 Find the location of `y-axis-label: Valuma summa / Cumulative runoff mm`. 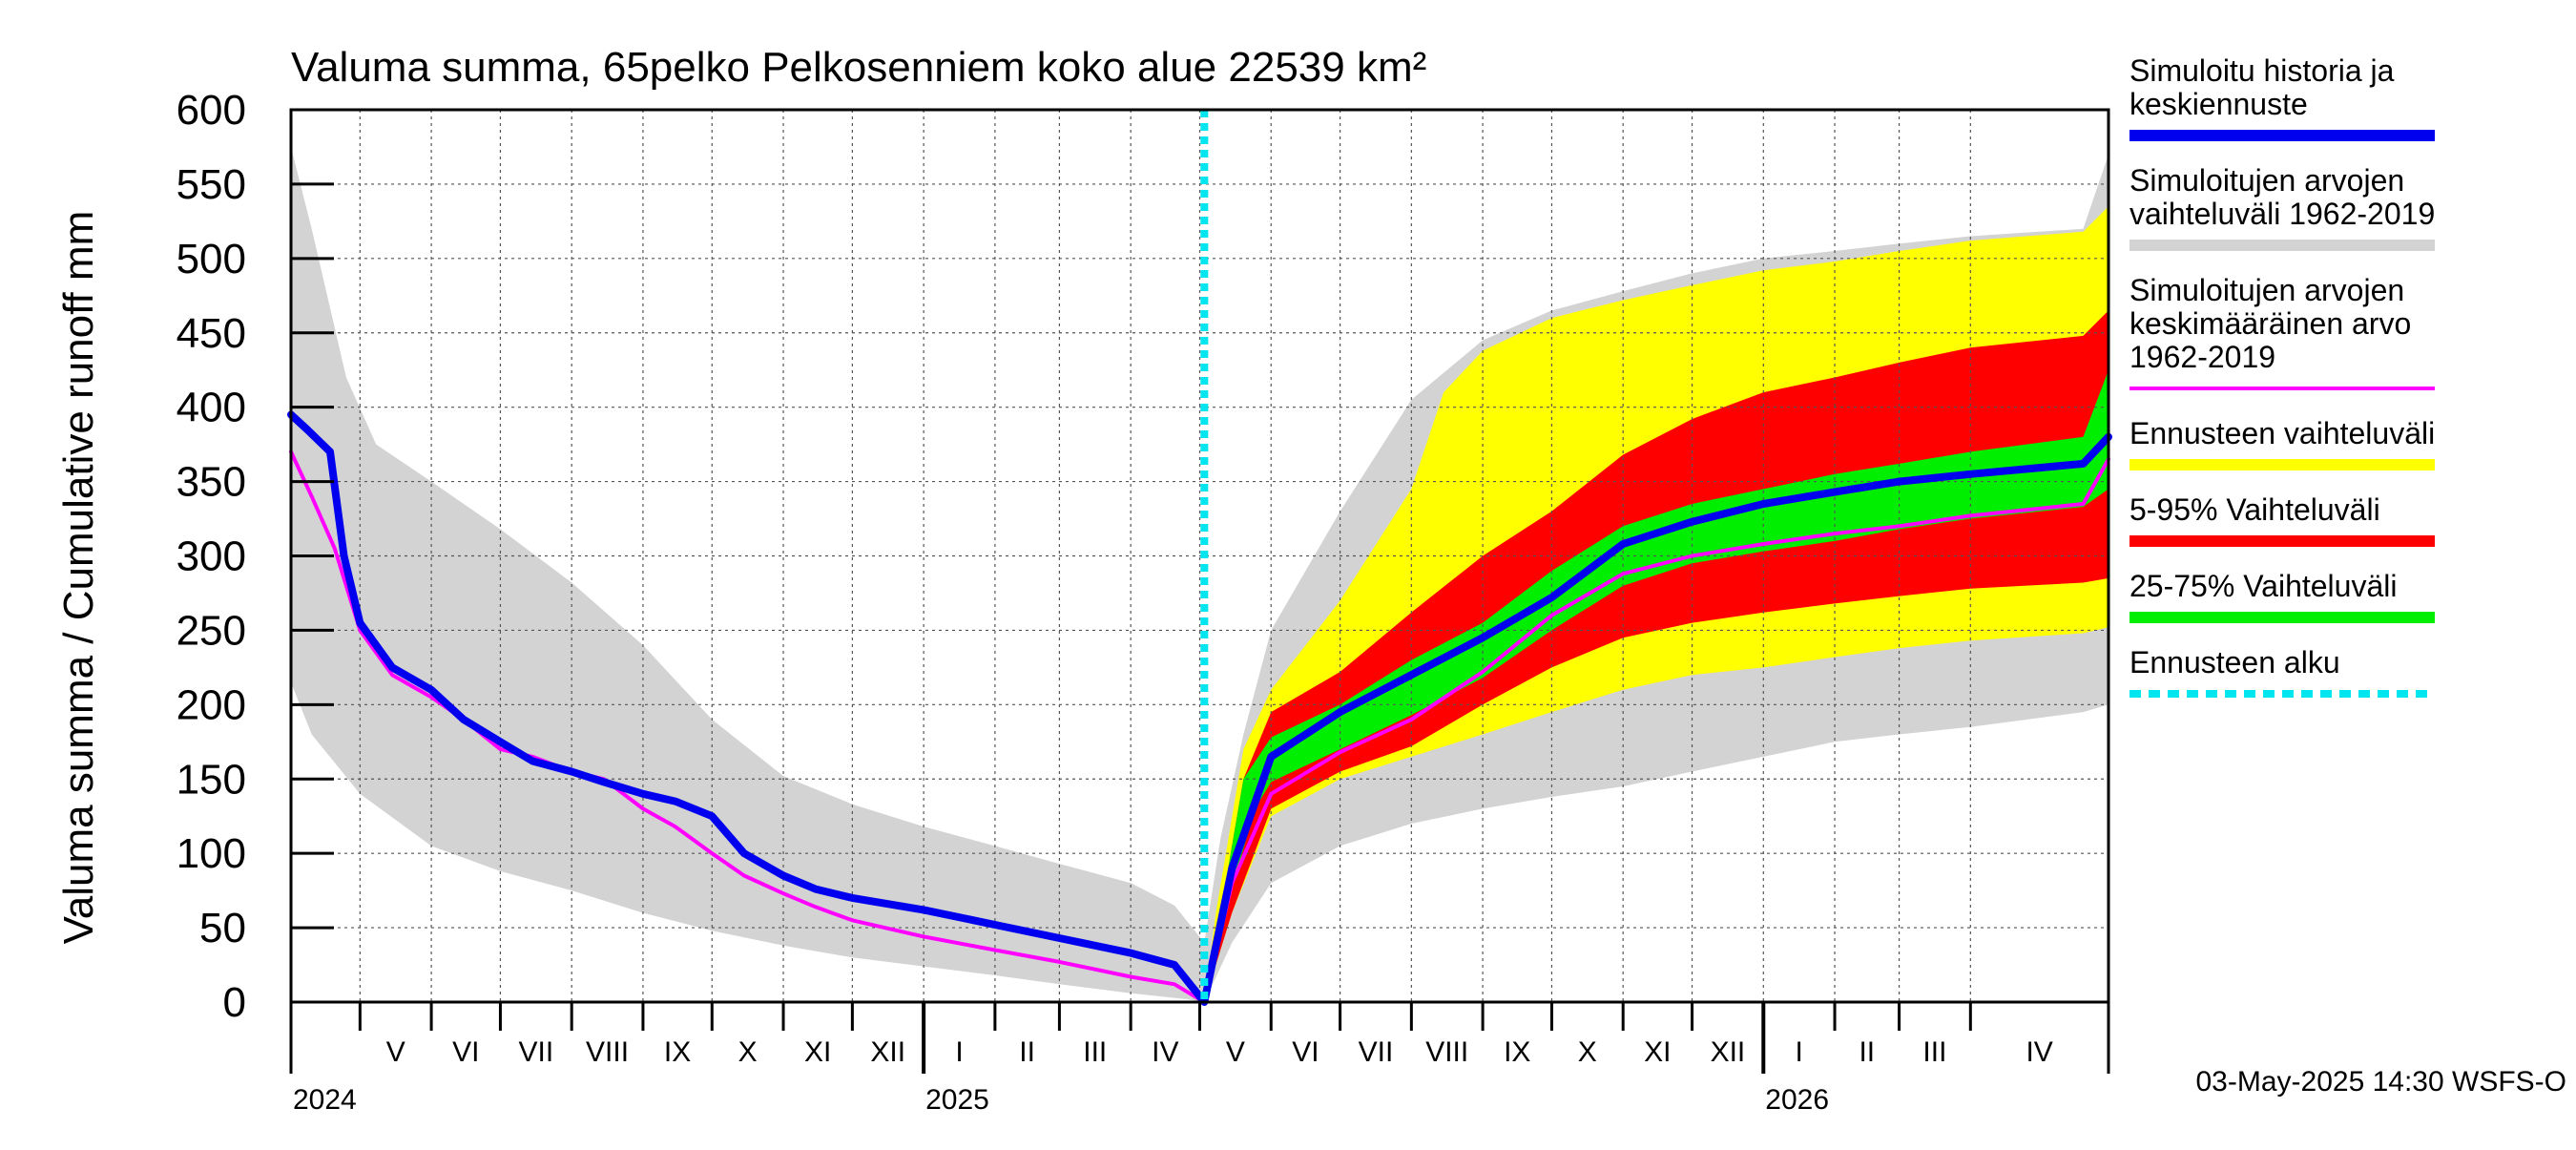

y-axis-label: Valuma summa / Cumulative runoff mm is located at coordinates (78, 578).